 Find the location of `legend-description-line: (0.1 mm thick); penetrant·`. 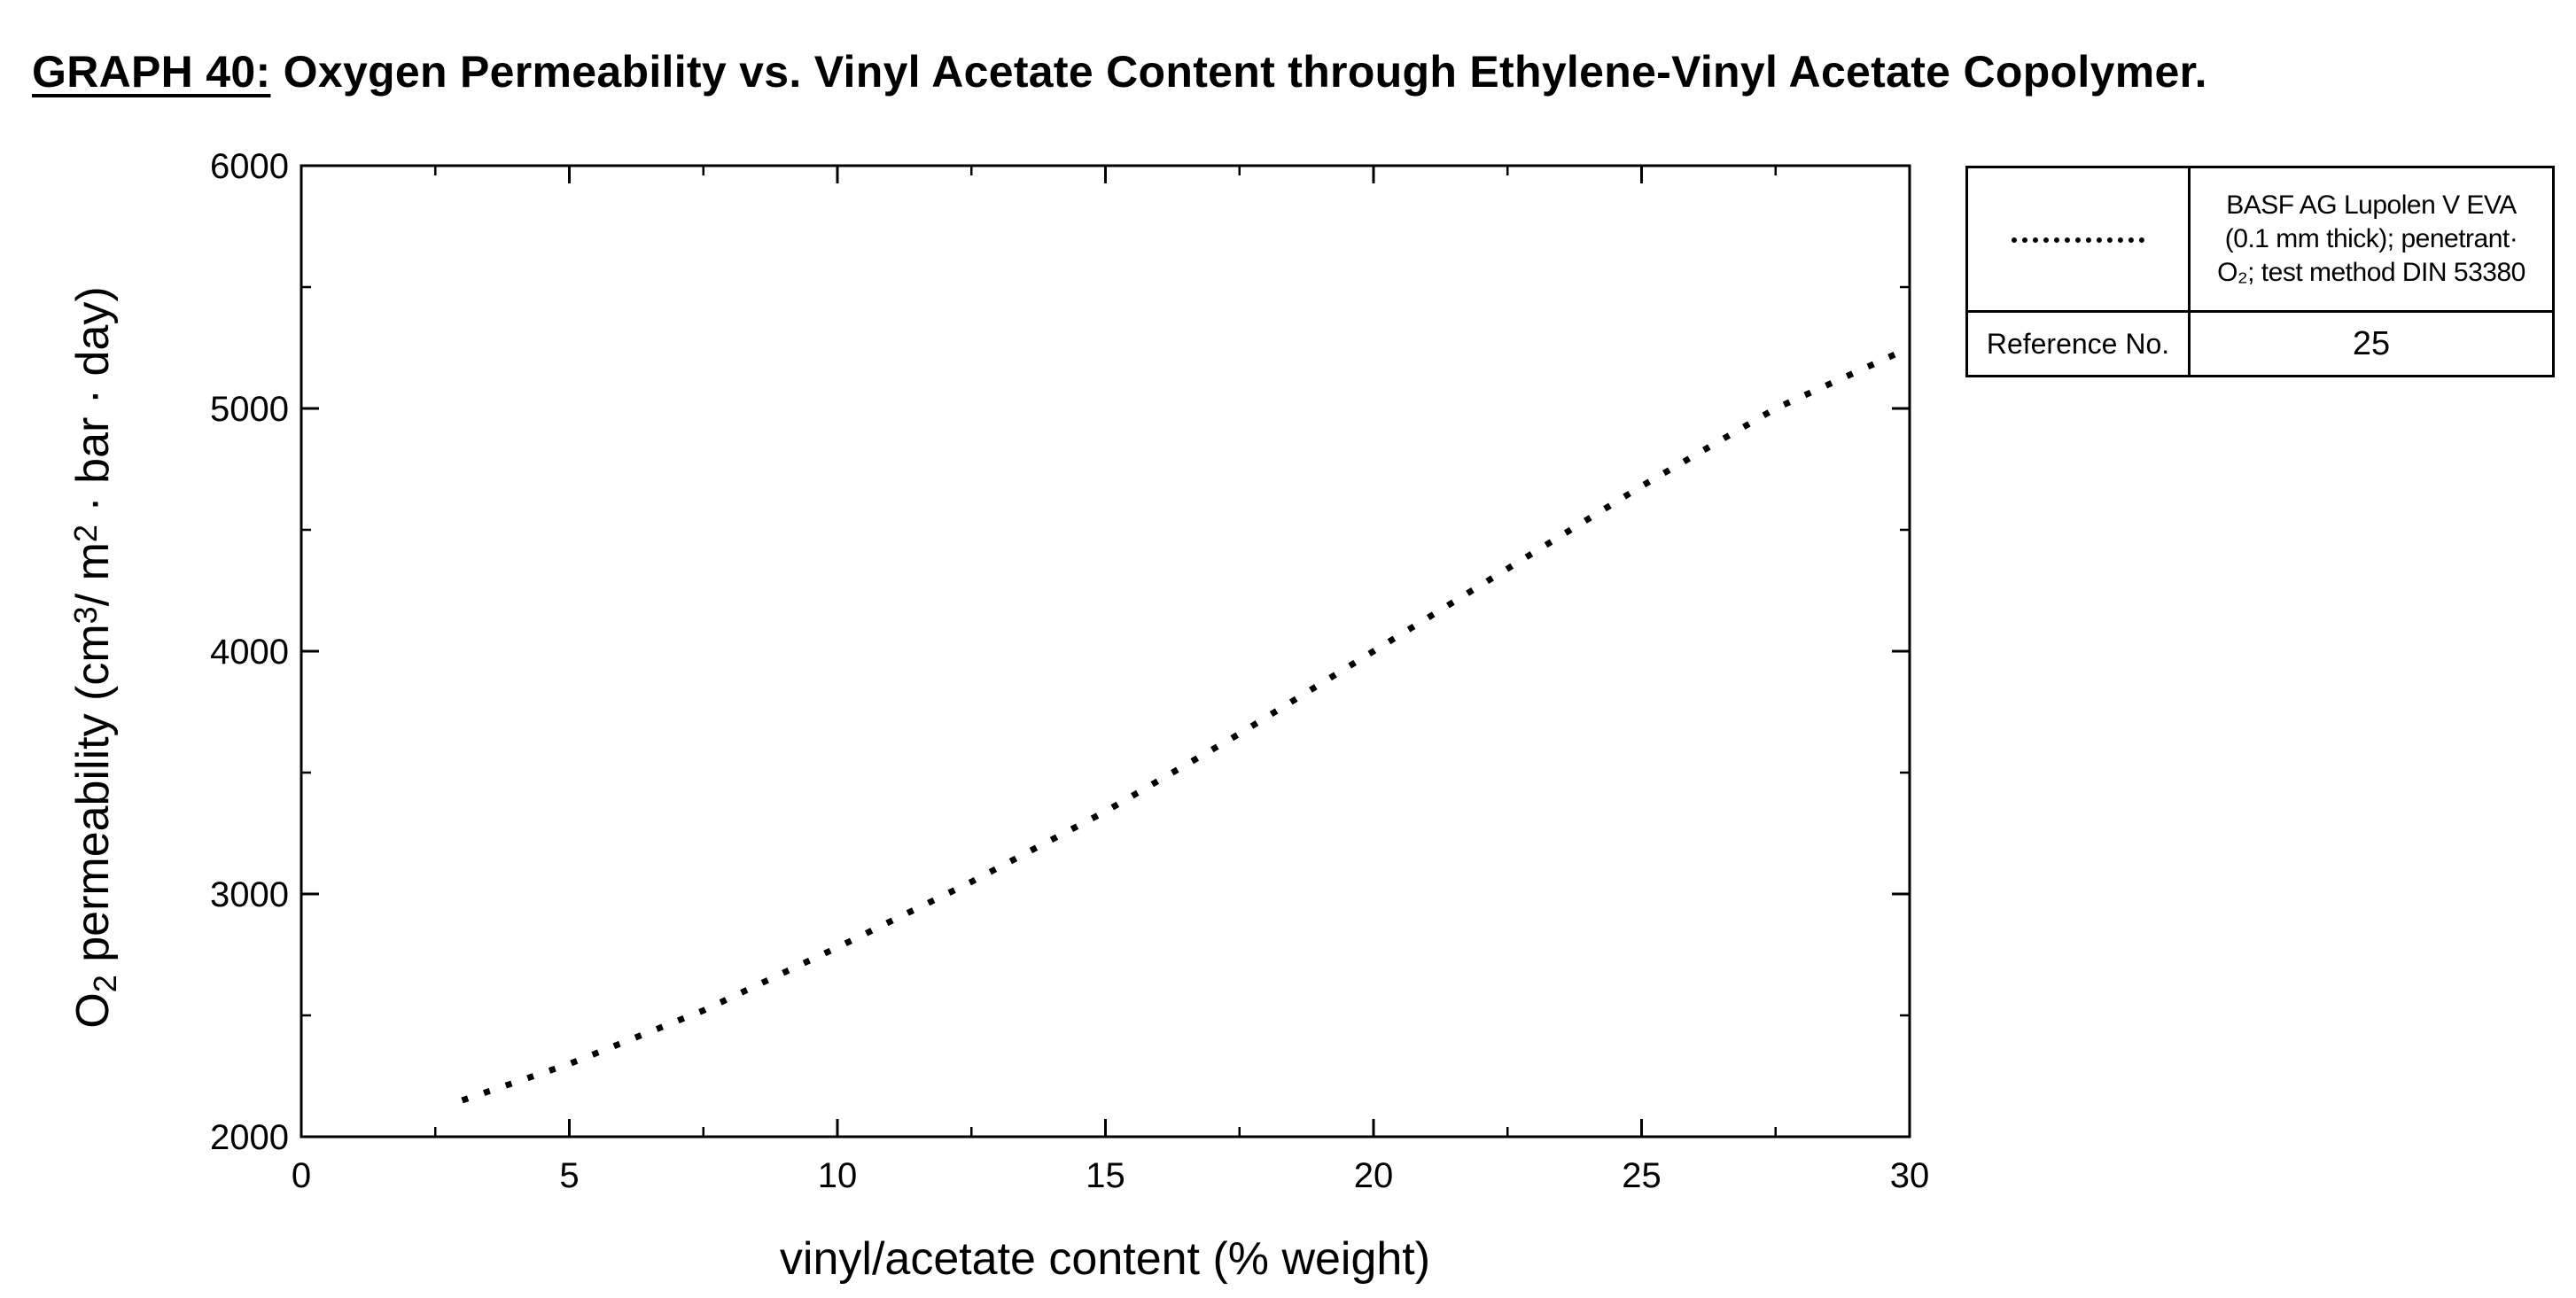

legend-description-line: (0.1 mm thick); penetrant· is located at coordinates (2371, 238).